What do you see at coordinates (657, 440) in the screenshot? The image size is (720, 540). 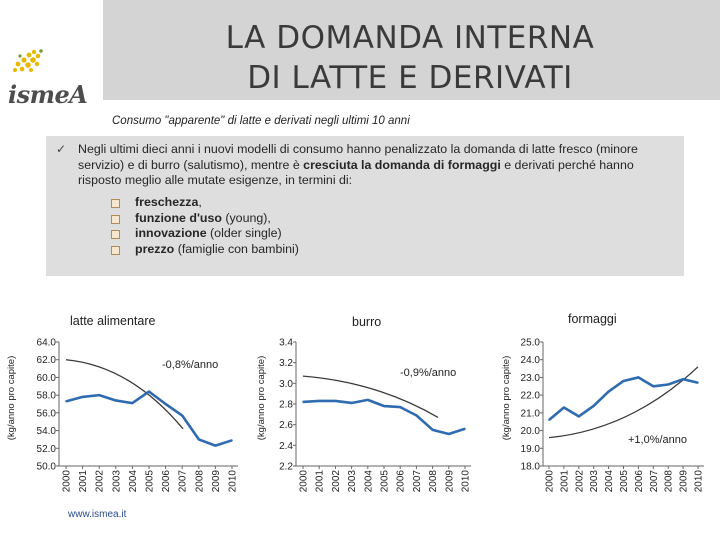 I see `trend-label: +1,0%/anno` at bounding box center [657, 440].